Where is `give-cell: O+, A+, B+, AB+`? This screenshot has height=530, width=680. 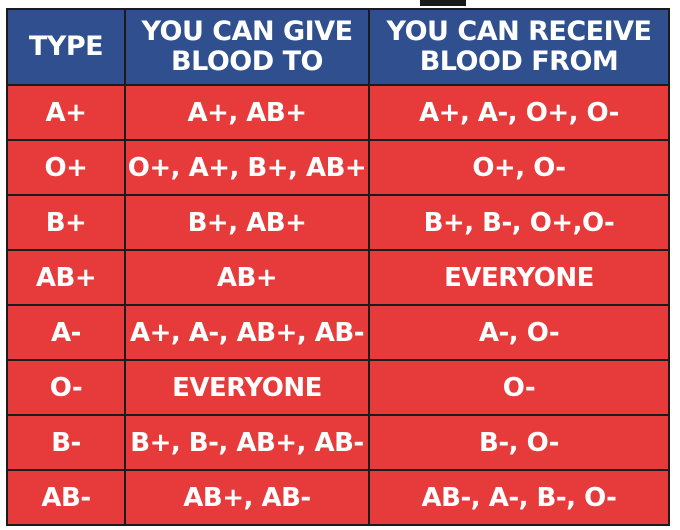 give-cell: O+, A+, B+, AB+ is located at coordinates (247, 167).